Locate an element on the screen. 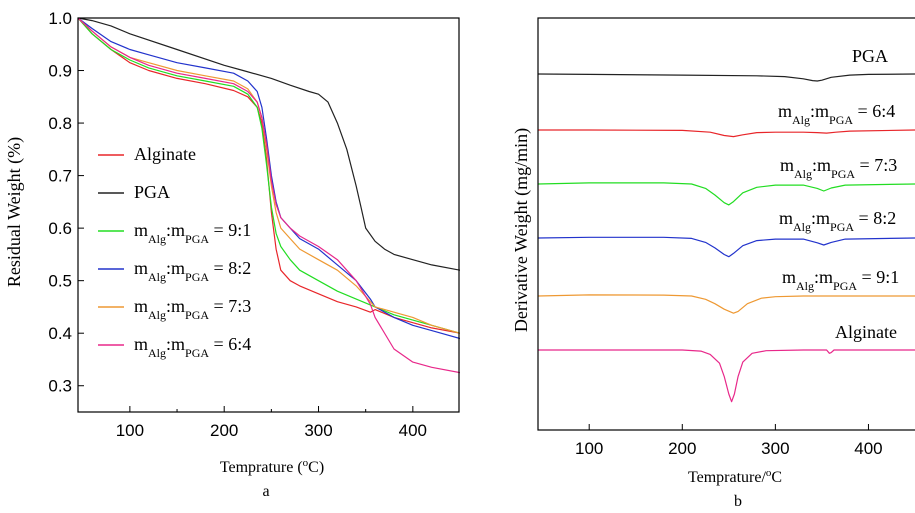  chart-a-x-tick-label: 400 is located at coordinates (413, 430).